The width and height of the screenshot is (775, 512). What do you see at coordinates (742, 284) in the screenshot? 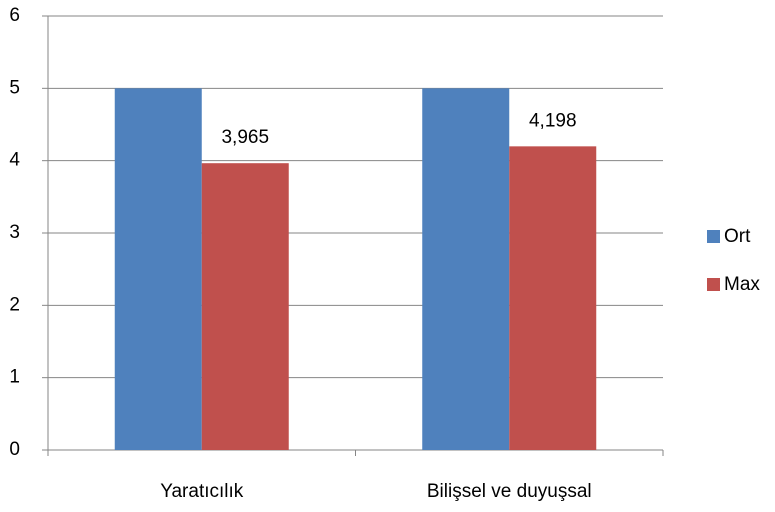
I see `legend-label: Max` at bounding box center [742, 284].